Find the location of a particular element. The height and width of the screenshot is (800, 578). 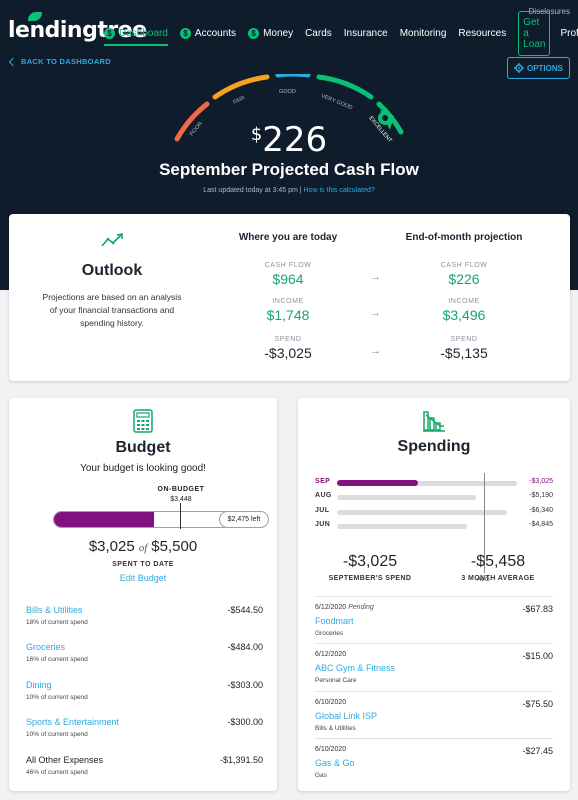

on-budget-marker is located at coordinates (180, 516).